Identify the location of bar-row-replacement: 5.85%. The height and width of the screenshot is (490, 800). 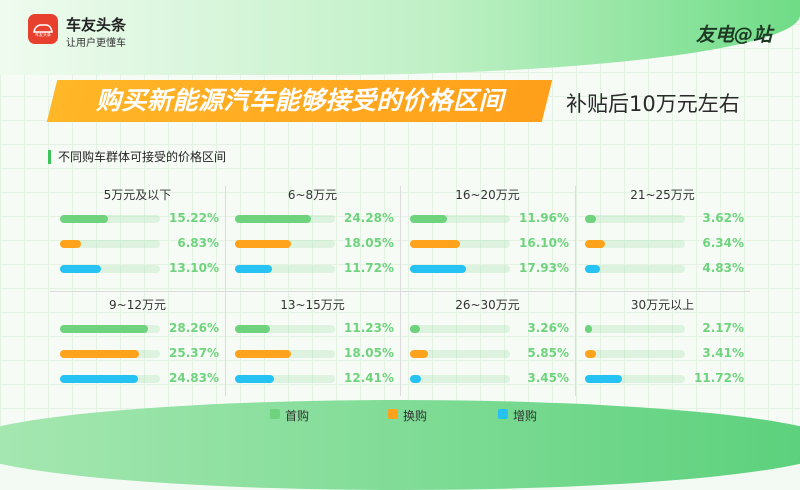
(492, 353).